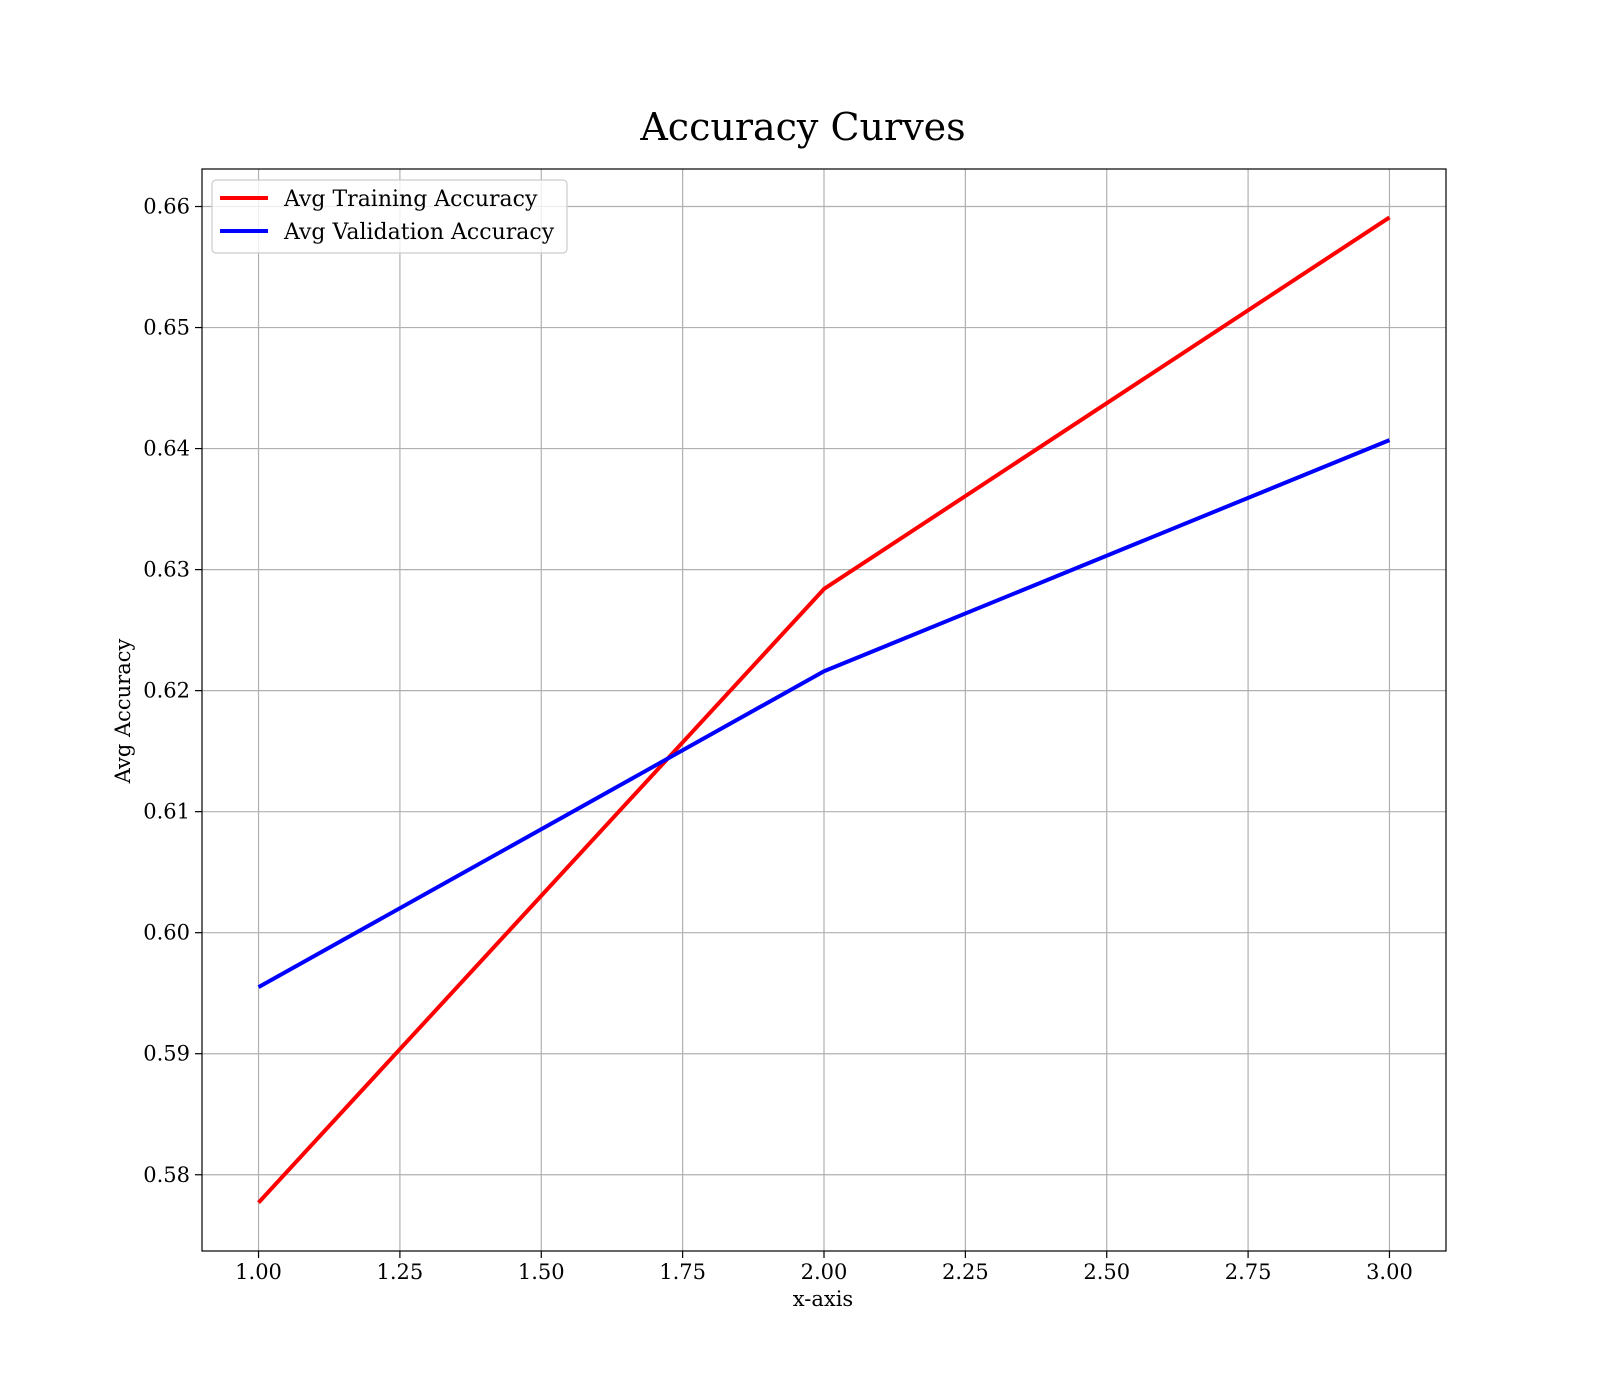 Image resolution: width=1600 pixels, height=1400 pixels. I want to click on legend-label-validation: Avg Validation Accuracy, so click(419, 232).